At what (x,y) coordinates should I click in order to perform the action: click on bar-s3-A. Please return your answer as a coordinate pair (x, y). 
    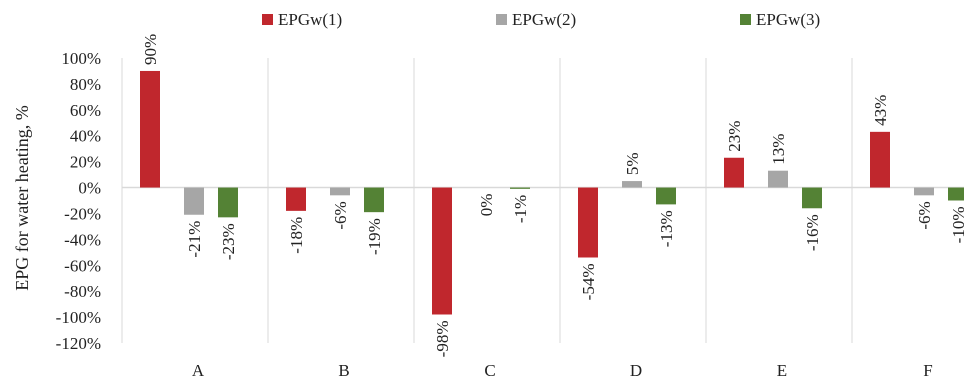
    Looking at the image, I should click on (228, 202).